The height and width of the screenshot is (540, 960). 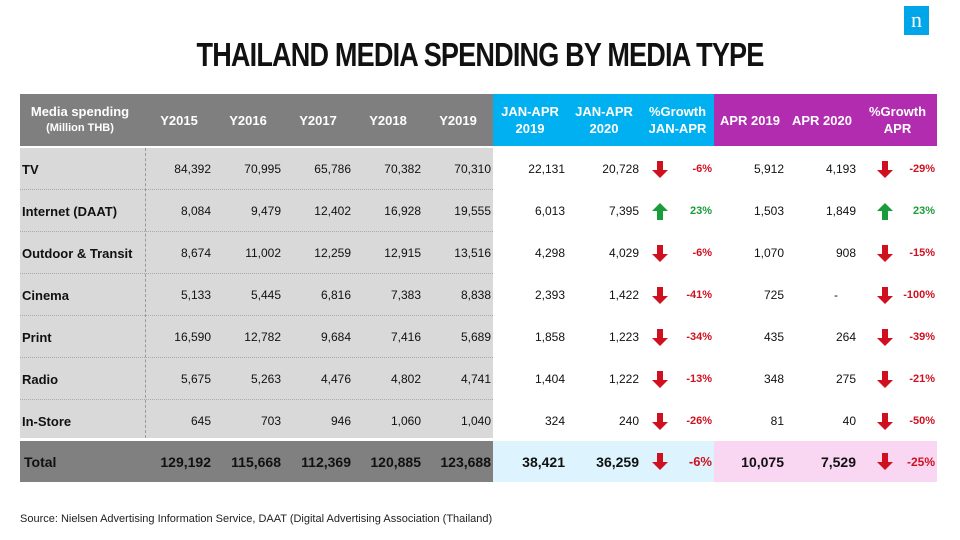 I want to click on cell-y2018: 12,915, so click(x=402, y=253).